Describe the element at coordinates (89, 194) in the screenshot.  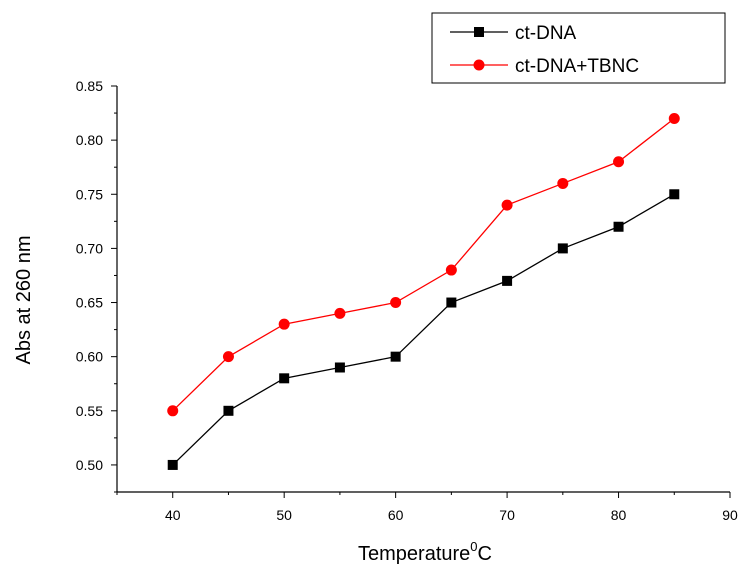
I see `y-tick-label: 0.75` at that location.